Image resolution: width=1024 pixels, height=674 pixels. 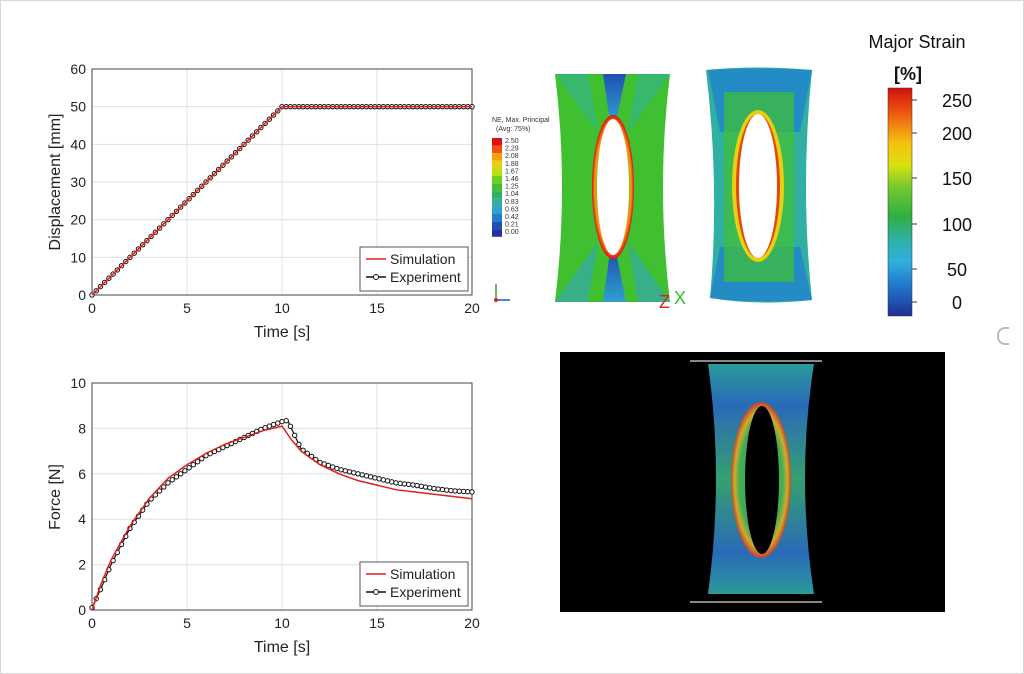 I want to click on colorbar-title: Major Strain, so click(x=916, y=42).